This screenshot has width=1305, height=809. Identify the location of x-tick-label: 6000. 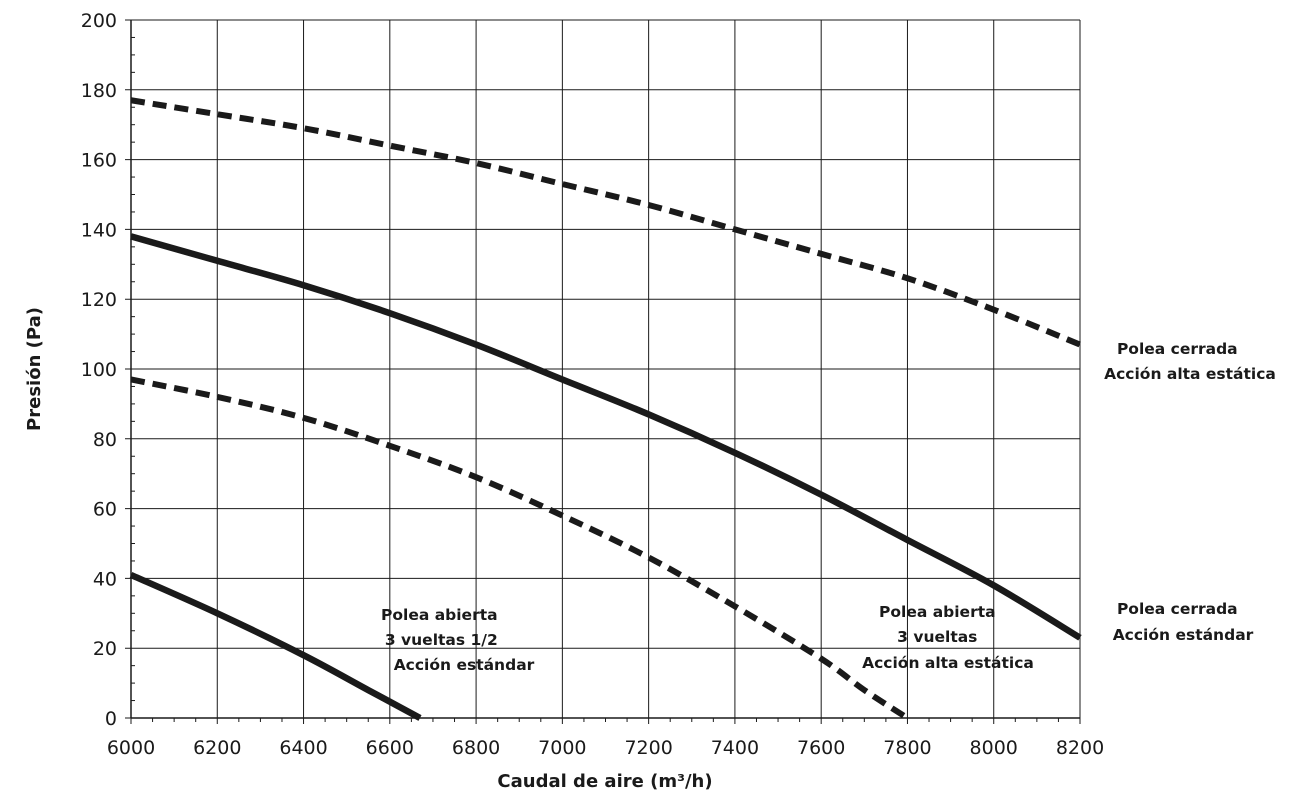
(131, 748).